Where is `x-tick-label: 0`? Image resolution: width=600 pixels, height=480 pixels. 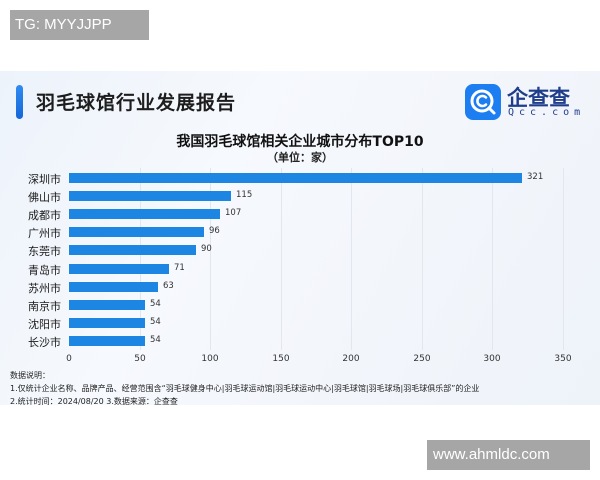
x-tick-label: 0 is located at coordinates (69, 359).